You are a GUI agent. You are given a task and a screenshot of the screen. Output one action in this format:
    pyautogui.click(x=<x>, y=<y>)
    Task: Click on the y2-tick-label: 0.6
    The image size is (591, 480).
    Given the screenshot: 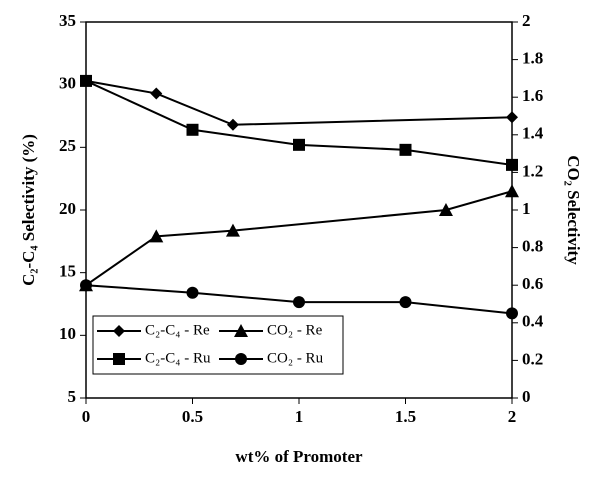 What is the action you would take?
    pyautogui.click(x=532, y=283)
    